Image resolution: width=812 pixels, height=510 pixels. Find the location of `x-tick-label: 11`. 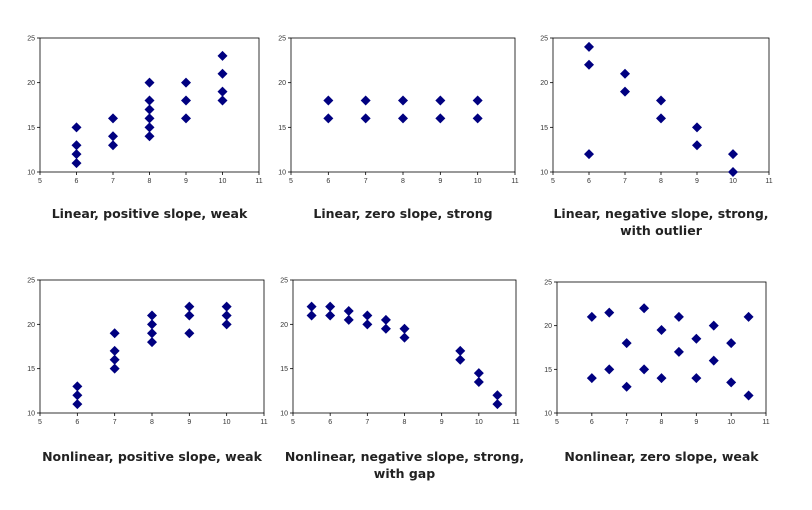

x-tick-label: 11 is located at coordinates (514, 181).